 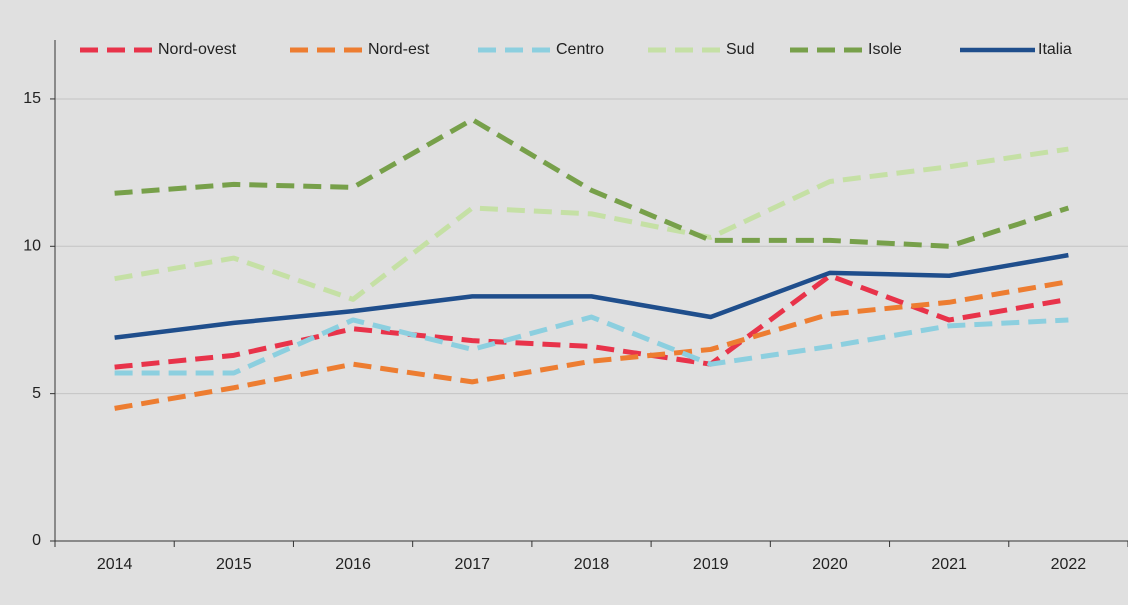 I want to click on legend-label: Sud, so click(x=740, y=49).